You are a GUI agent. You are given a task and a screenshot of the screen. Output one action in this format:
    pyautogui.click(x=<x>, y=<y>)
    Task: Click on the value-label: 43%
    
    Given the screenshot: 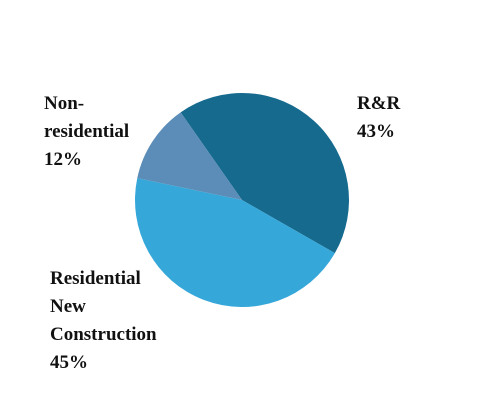 What is the action you would take?
    pyautogui.click(x=376, y=131)
    